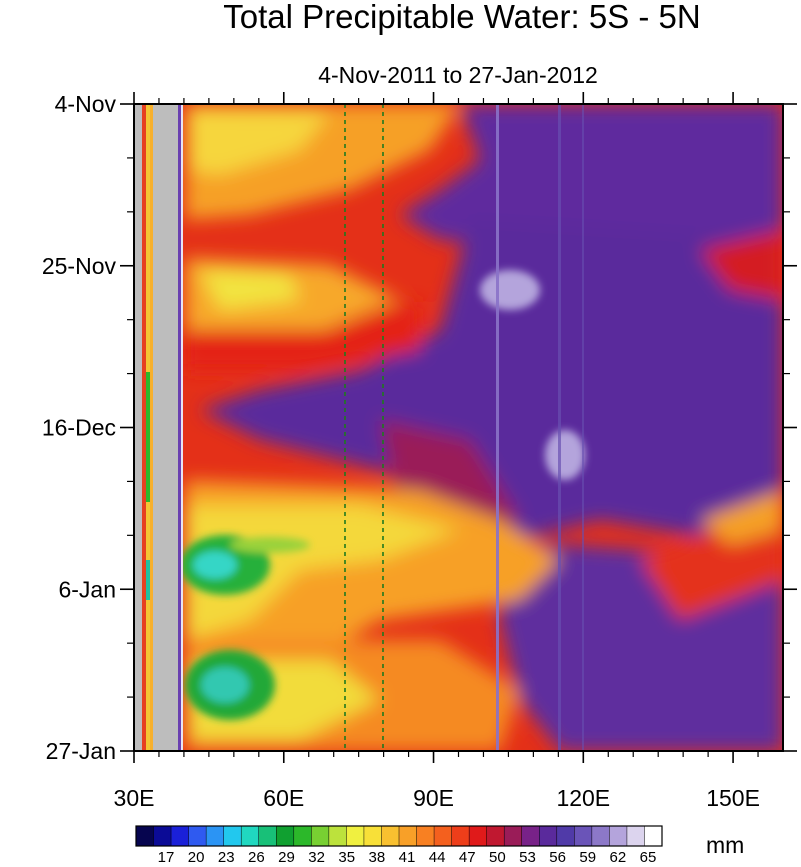 Image resolution: width=801 pixels, height=867 pixels. What do you see at coordinates (725, 845) in the screenshot?
I see `colorbar-units-label: mm` at bounding box center [725, 845].